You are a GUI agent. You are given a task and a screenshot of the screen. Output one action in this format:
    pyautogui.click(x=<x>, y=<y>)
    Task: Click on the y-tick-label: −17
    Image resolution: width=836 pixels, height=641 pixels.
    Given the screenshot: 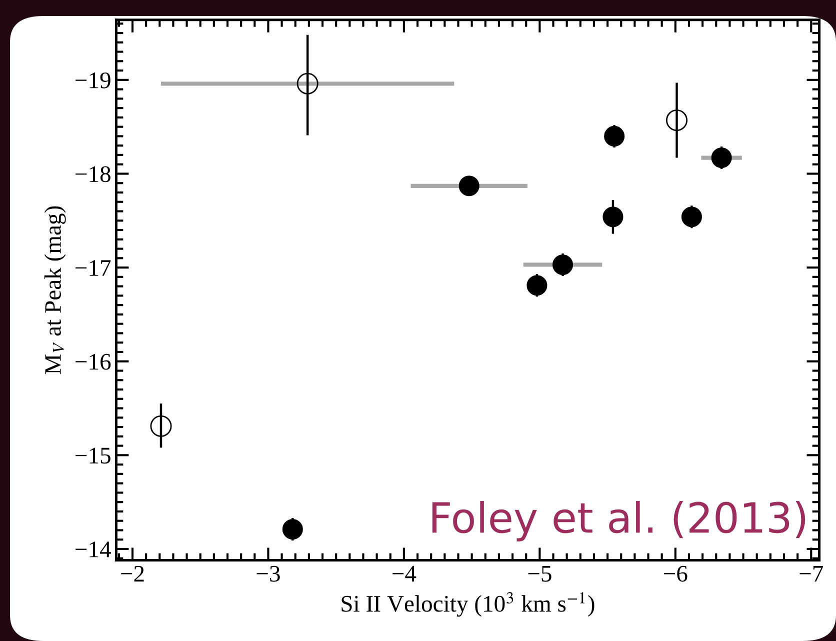 What is the action you would take?
    pyautogui.click(x=93, y=268)
    